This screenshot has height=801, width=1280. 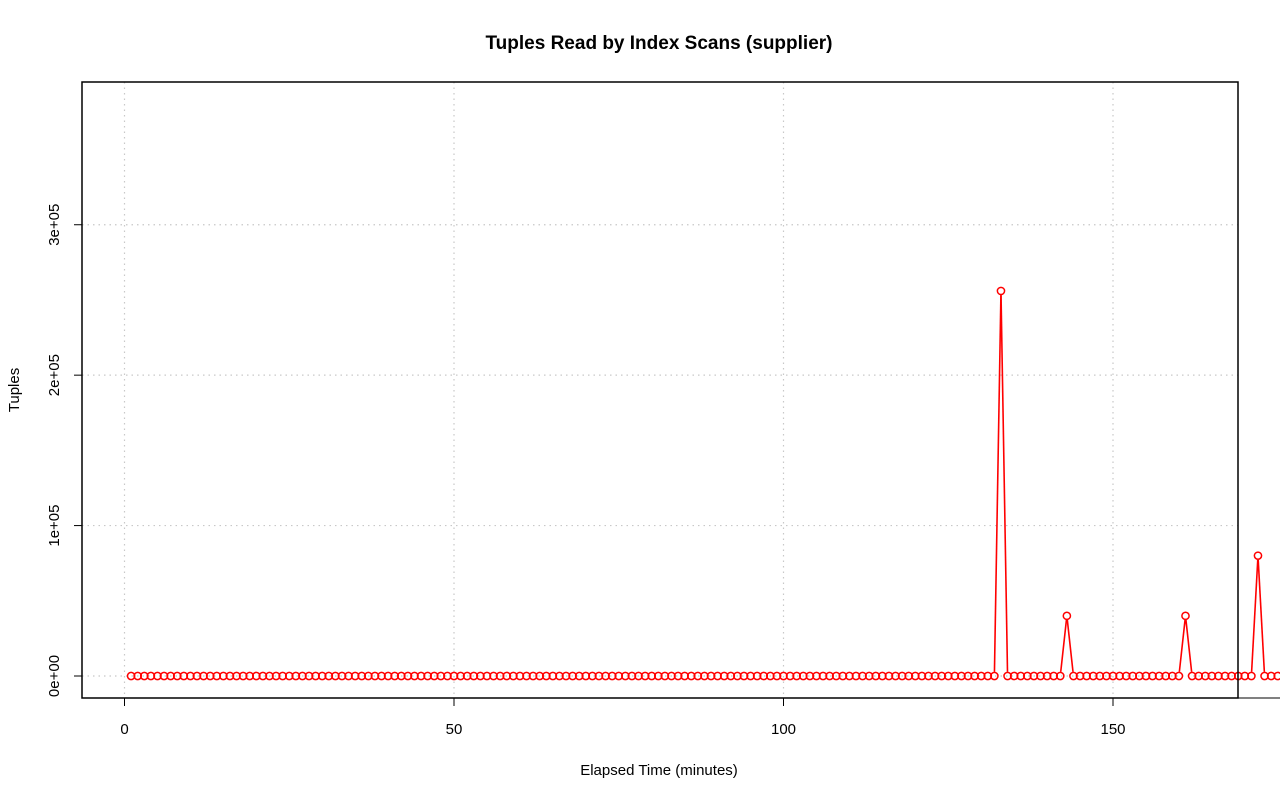 I want to click on y-tick-label: 1e+05, so click(x=54, y=526).